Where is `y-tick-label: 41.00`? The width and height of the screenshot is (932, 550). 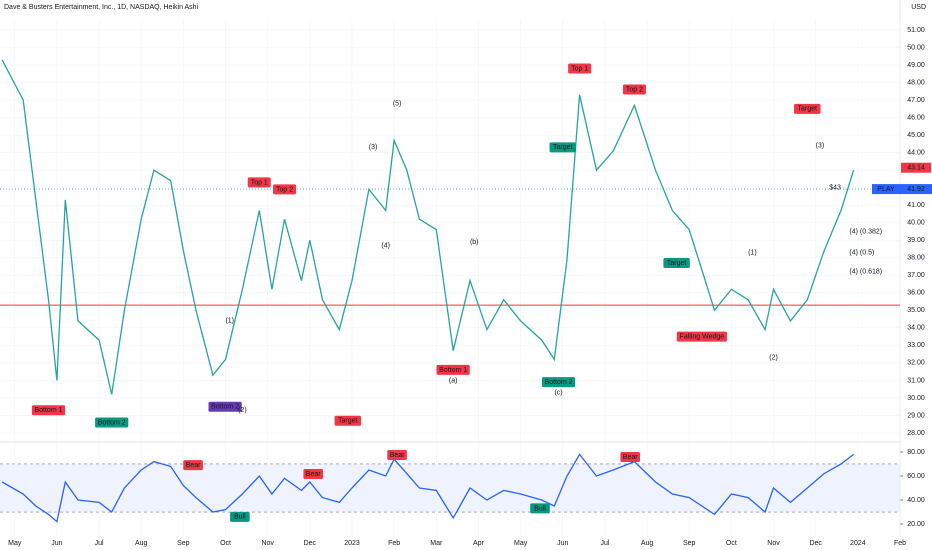 y-tick-label: 41.00 is located at coordinates (916, 205).